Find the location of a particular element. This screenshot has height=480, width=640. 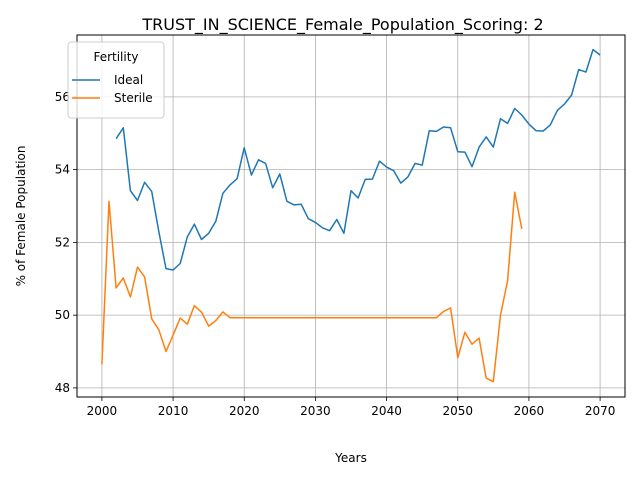

x-tick-label: 2020 is located at coordinates (244, 411).